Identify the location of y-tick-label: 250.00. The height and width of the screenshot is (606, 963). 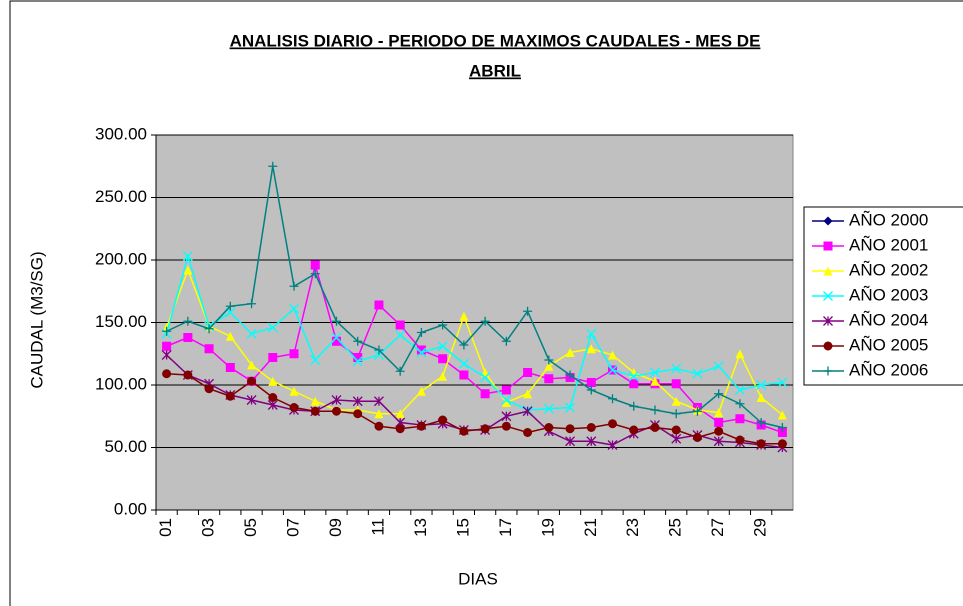
(121, 196).